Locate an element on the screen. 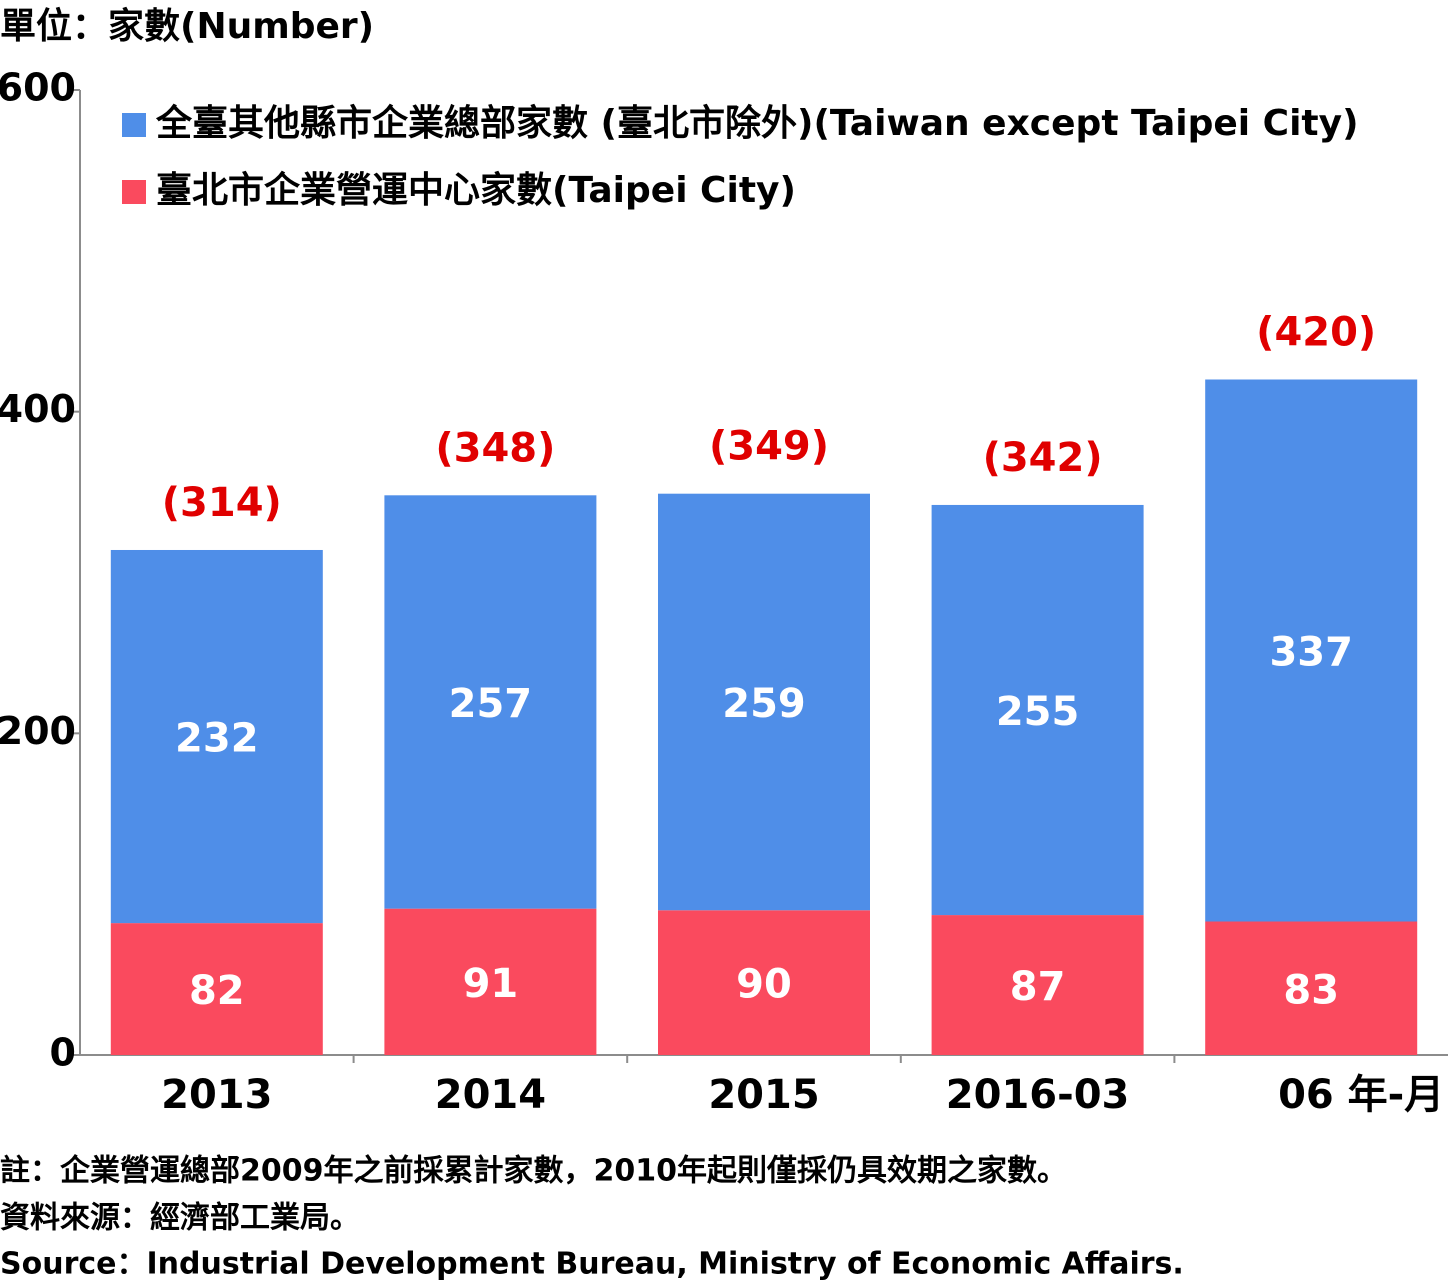 Image resolution: width=1448 pixels, height=1288 pixels. x-tick-label: 2014 is located at coordinates (490, 1095).